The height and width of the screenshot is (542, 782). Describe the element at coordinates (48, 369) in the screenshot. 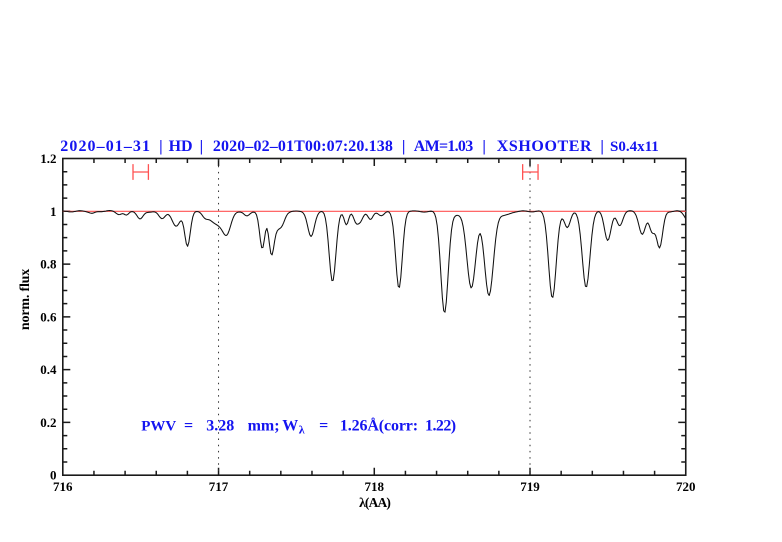

I see `svg-text: 0.4` at that location.